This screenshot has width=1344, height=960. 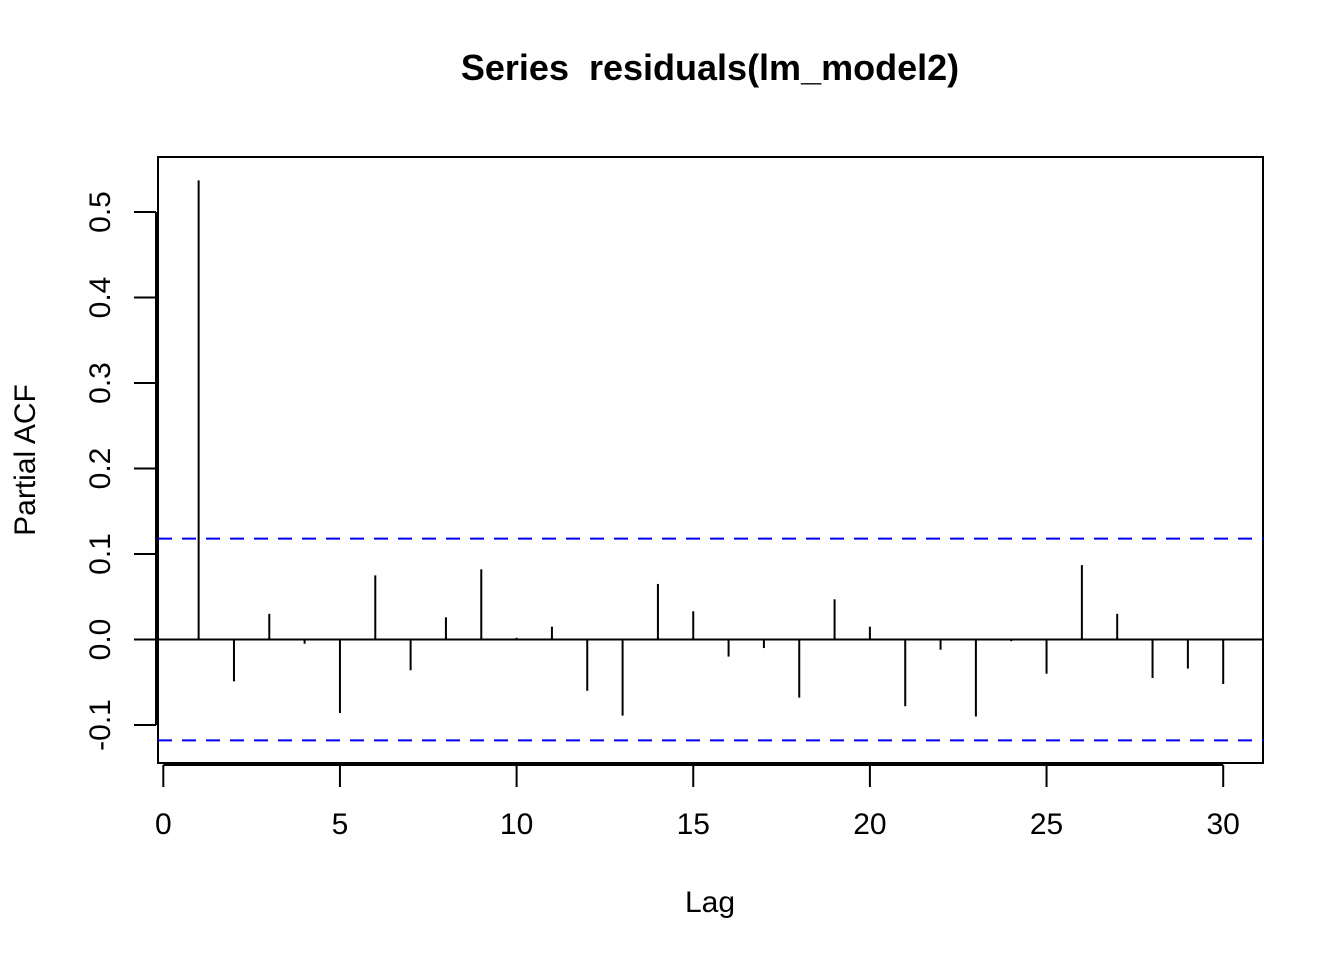 What do you see at coordinates (100, 212) in the screenshot?
I see `y-tick-label: 0.5` at bounding box center [100, 212].